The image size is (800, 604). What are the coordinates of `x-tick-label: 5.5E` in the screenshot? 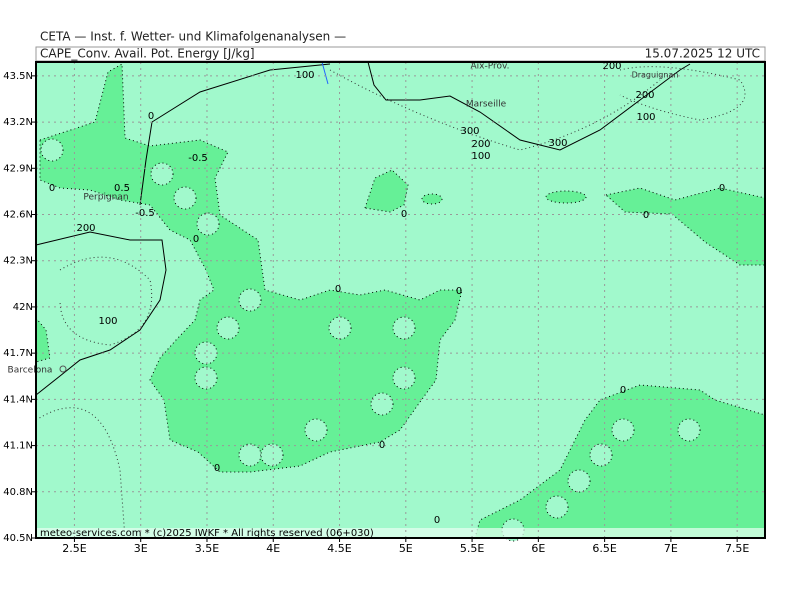 It's located at (472, 548).